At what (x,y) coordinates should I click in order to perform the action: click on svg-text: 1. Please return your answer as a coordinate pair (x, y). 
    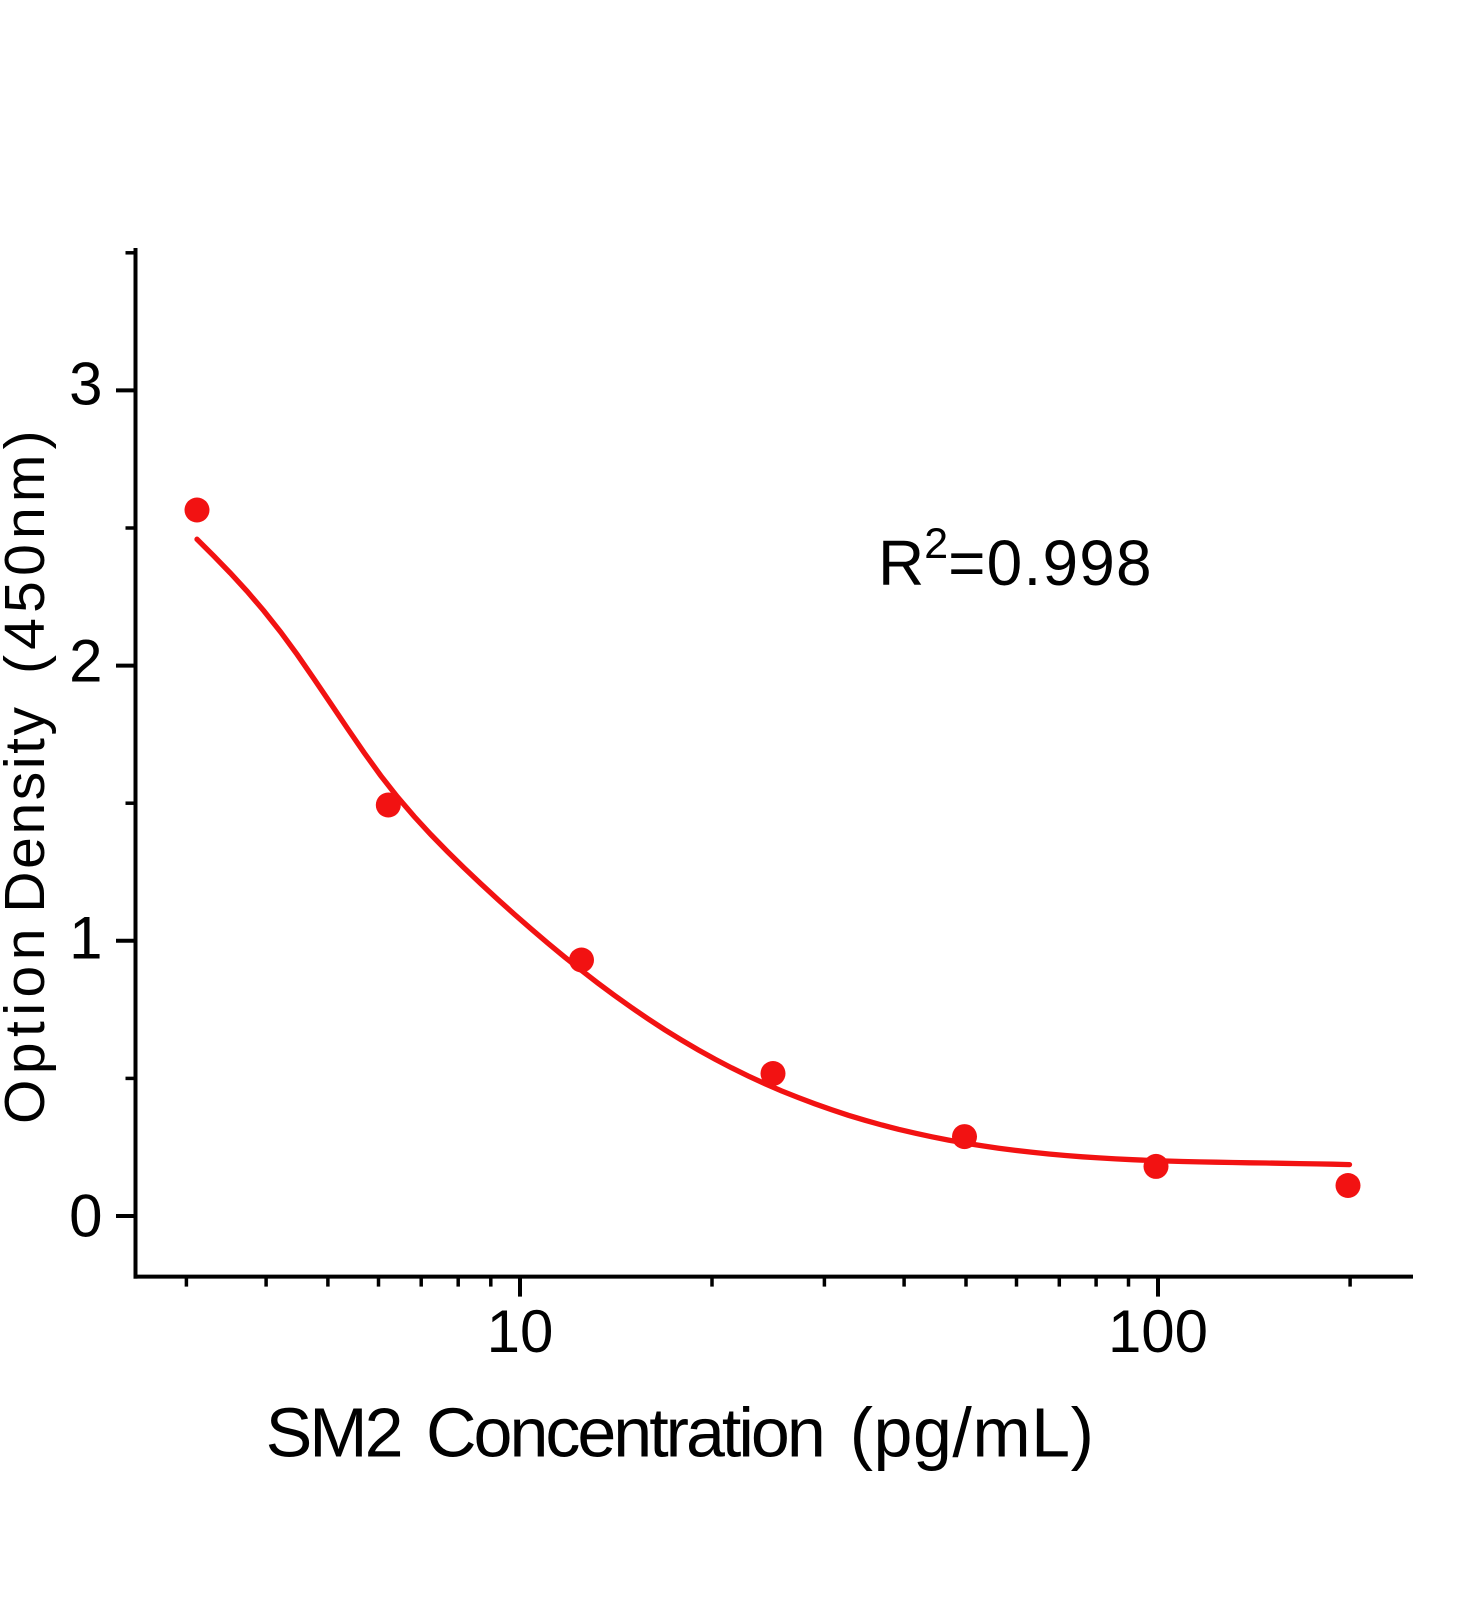
    Looking at the image, I should click on (85, 938).